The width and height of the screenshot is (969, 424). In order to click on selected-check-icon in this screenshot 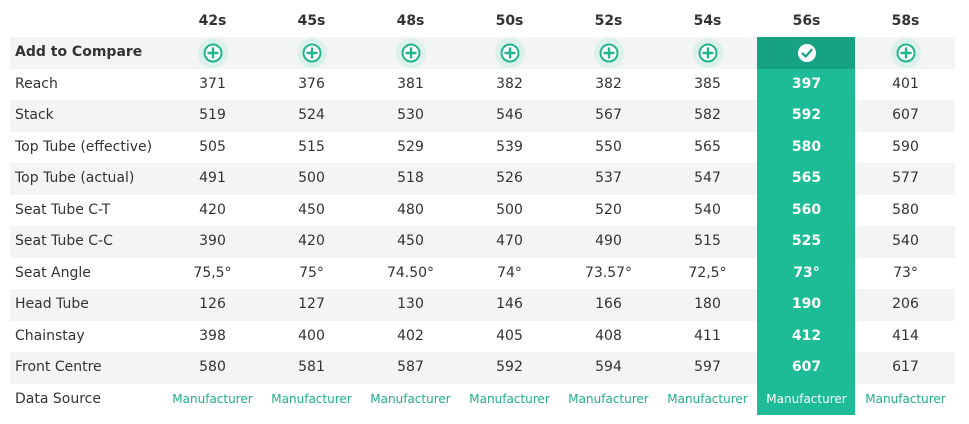, I will do `click(807, 53)`.